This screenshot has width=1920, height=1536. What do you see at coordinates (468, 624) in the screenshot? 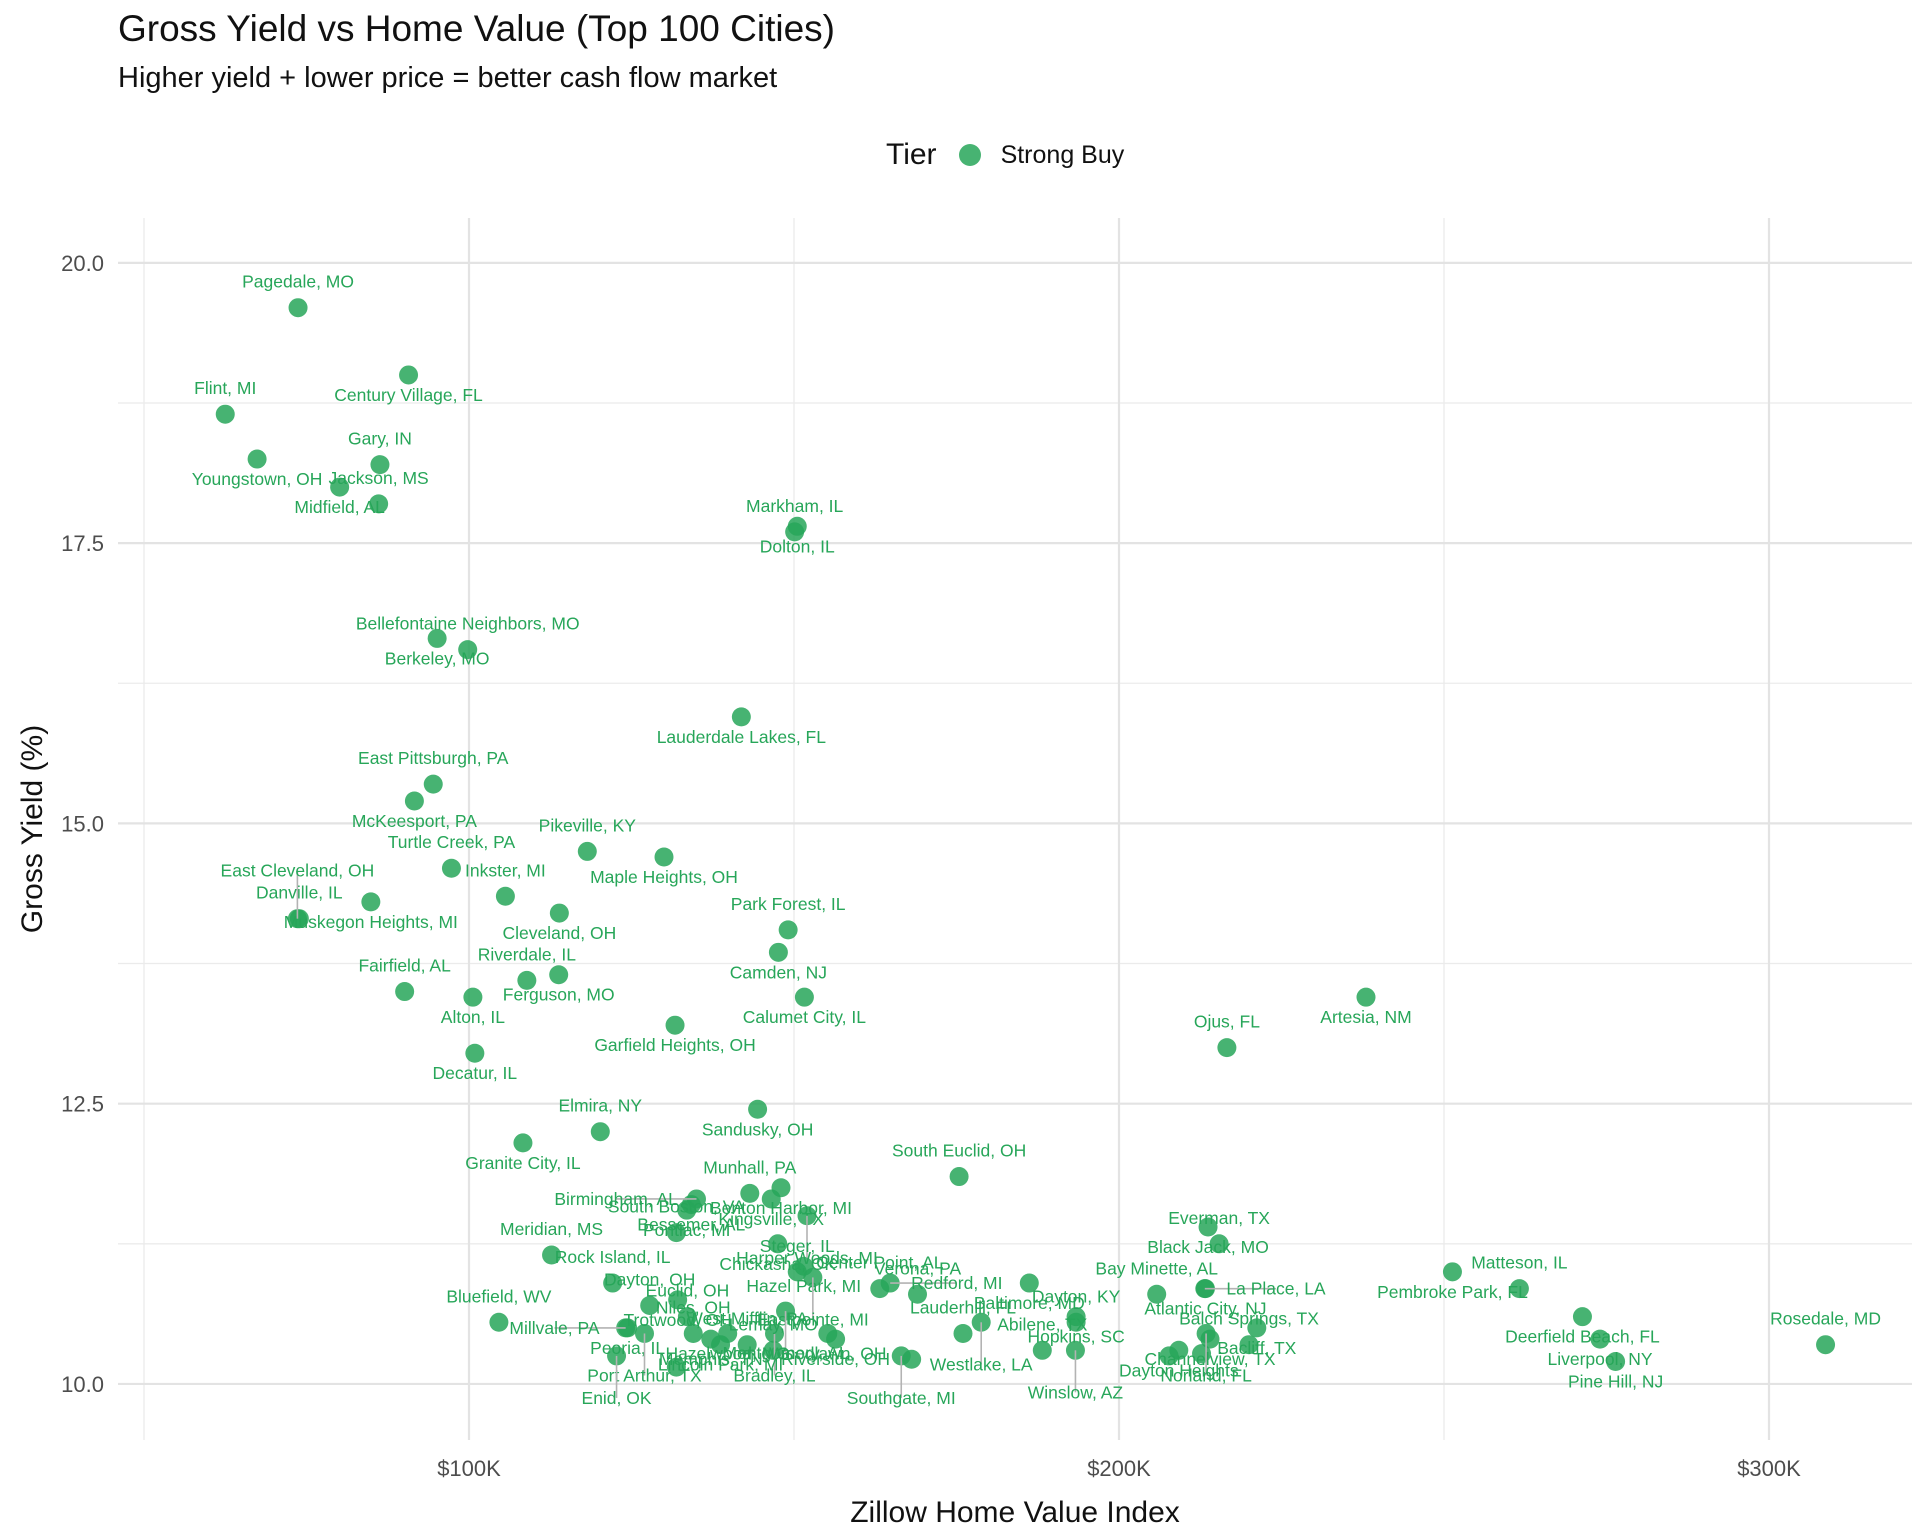
I see `point-label: Bellefontaine Neighbors, MO` at bounding box center [468, 624].